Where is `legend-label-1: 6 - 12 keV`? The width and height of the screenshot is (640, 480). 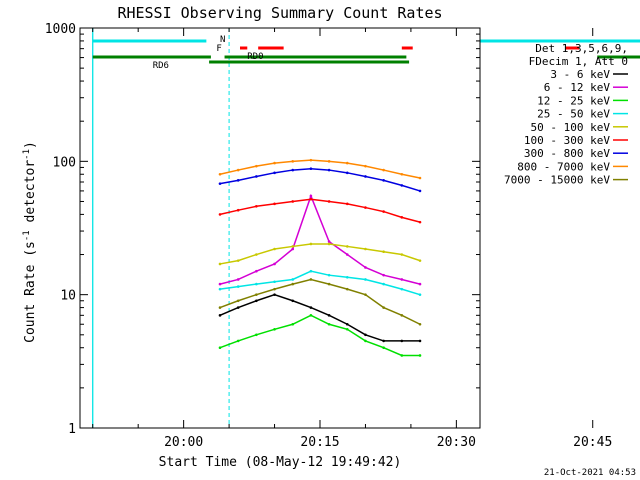 legend-label-1: 6 - 12 keV is located at coordinates (577, 87).